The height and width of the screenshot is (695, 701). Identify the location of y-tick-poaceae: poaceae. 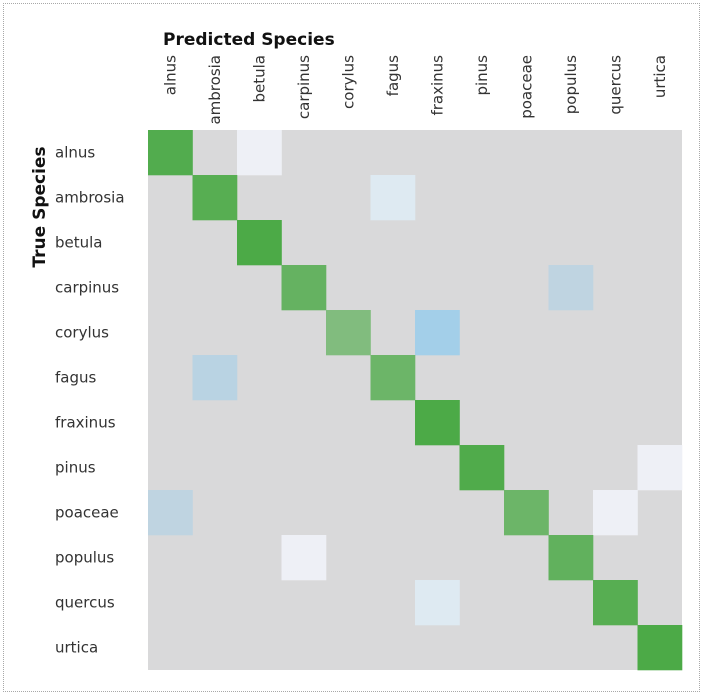
(87, 513).